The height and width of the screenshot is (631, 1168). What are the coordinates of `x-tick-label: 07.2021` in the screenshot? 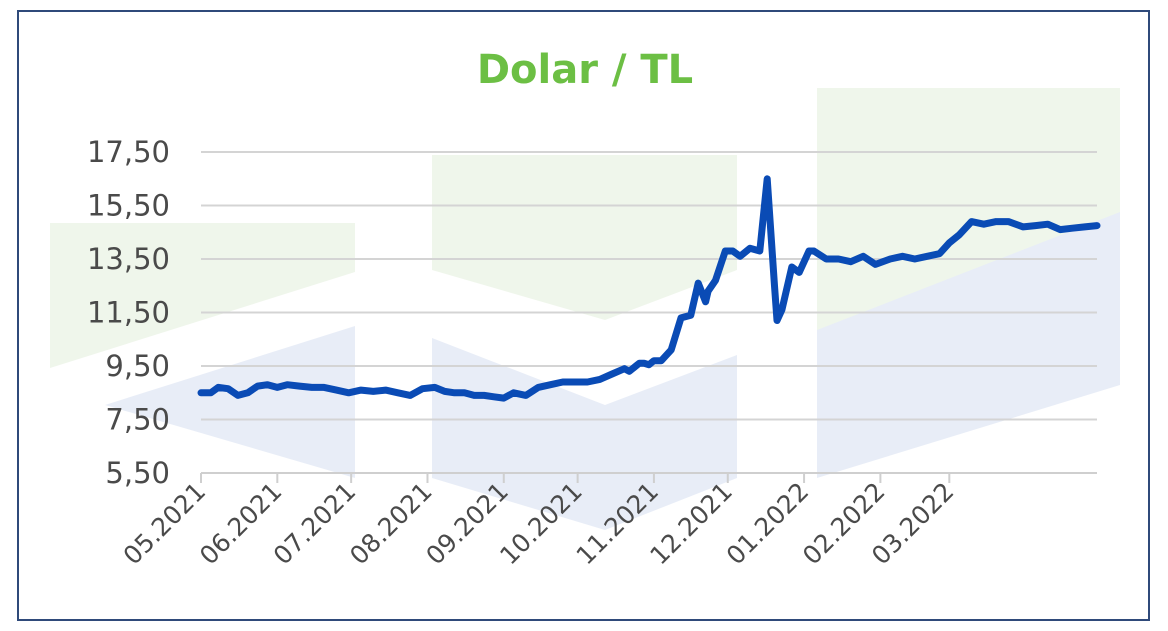 It's located at (315, 524).